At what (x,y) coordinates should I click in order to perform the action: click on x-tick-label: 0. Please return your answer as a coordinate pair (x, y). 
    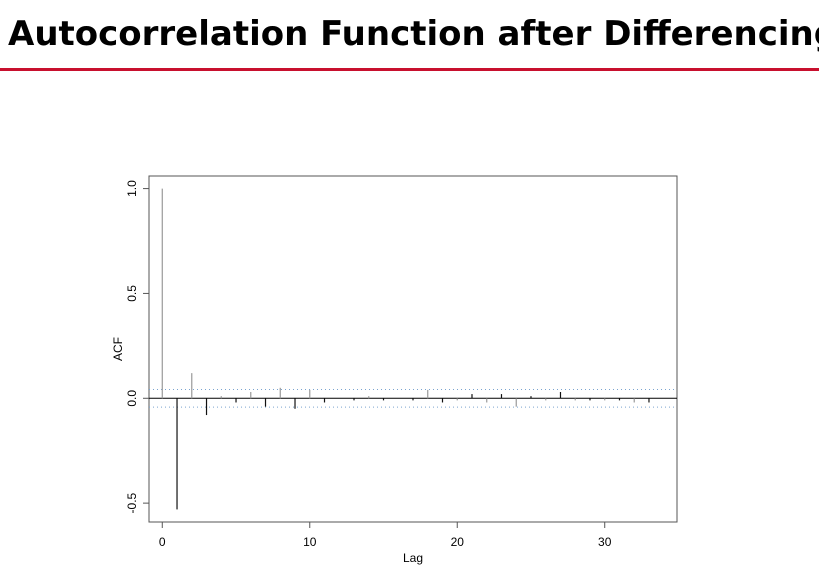
    Looking at the image, I should click on (162, 542).